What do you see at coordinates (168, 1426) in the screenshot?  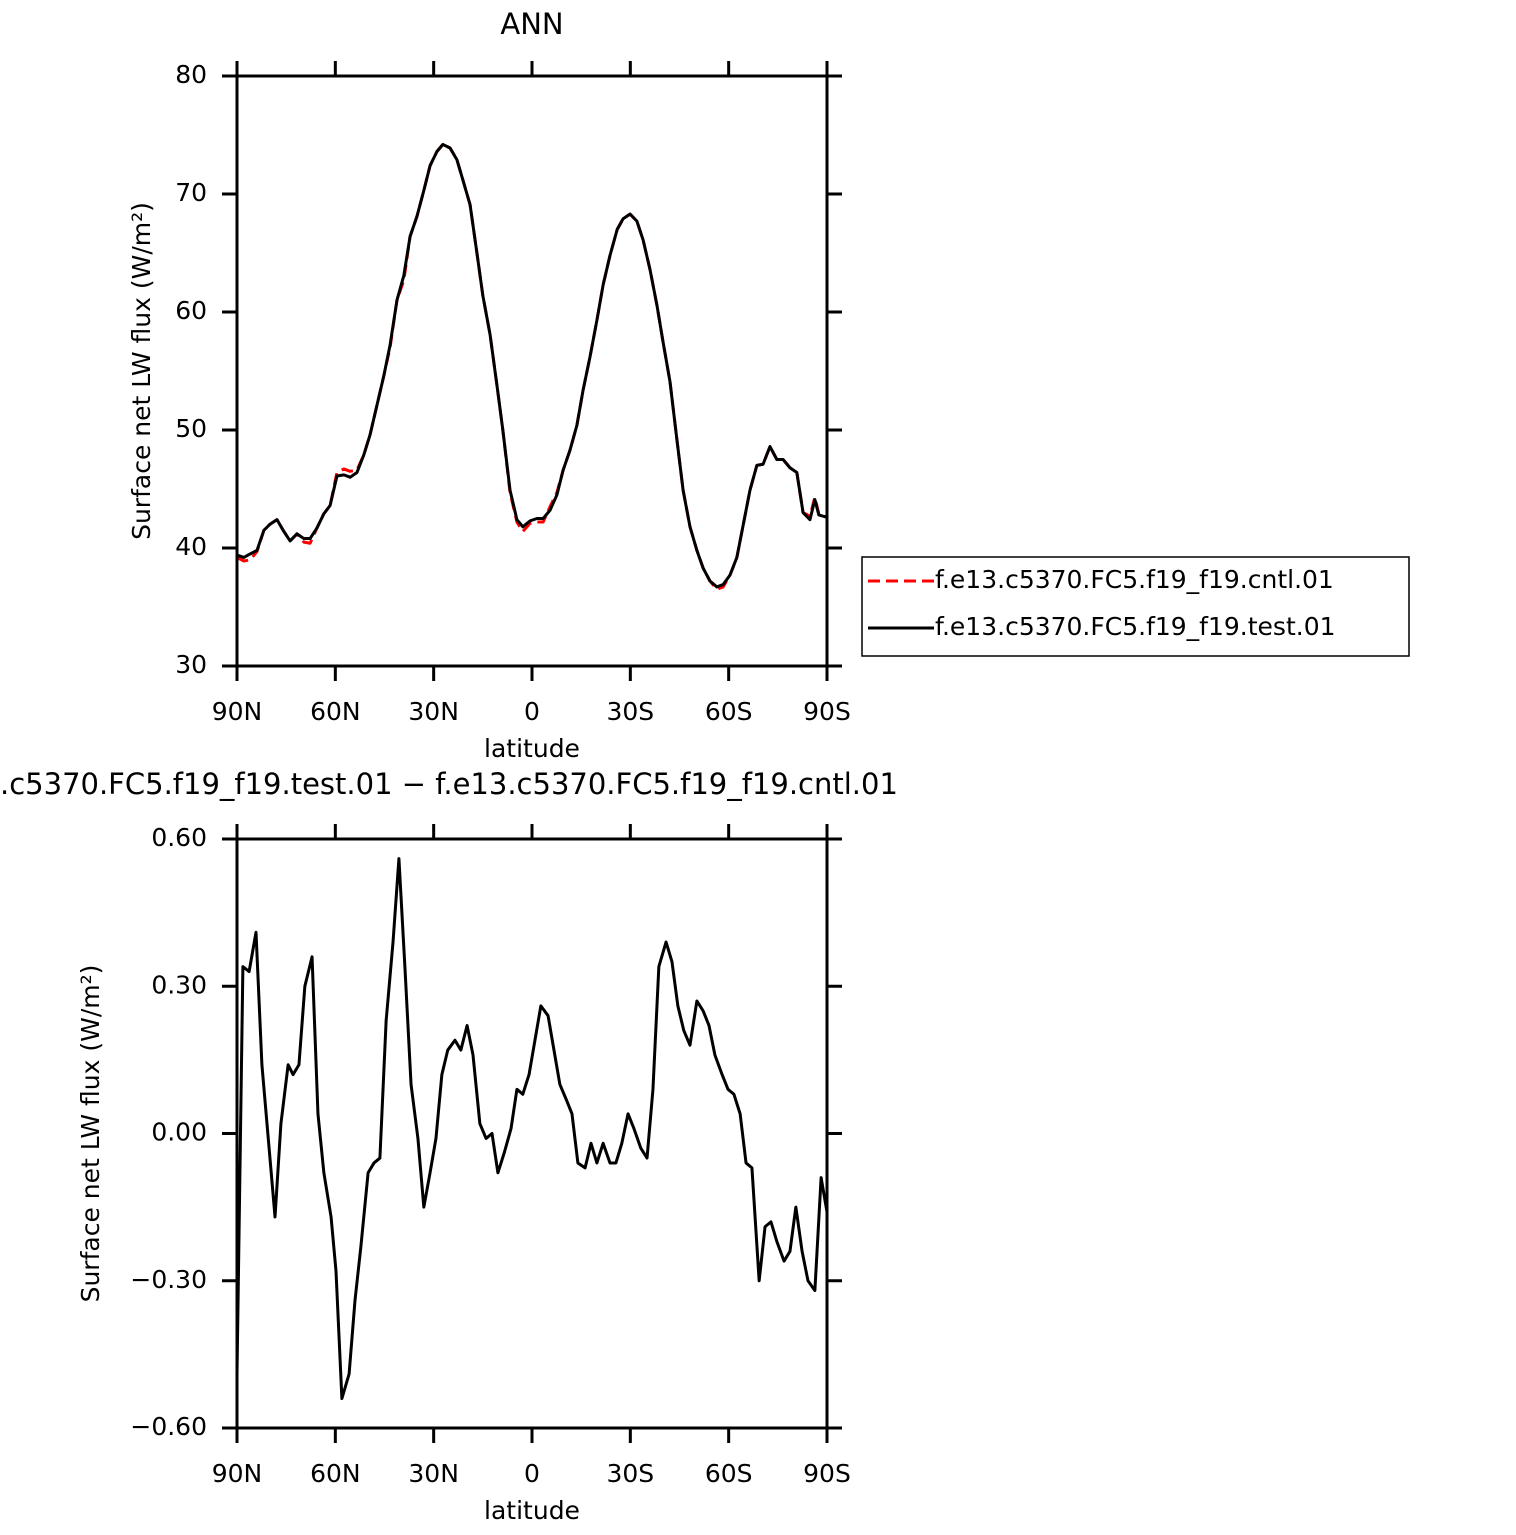 I see `y-tick-label: −0.60` at bounding box center [168, 1426].